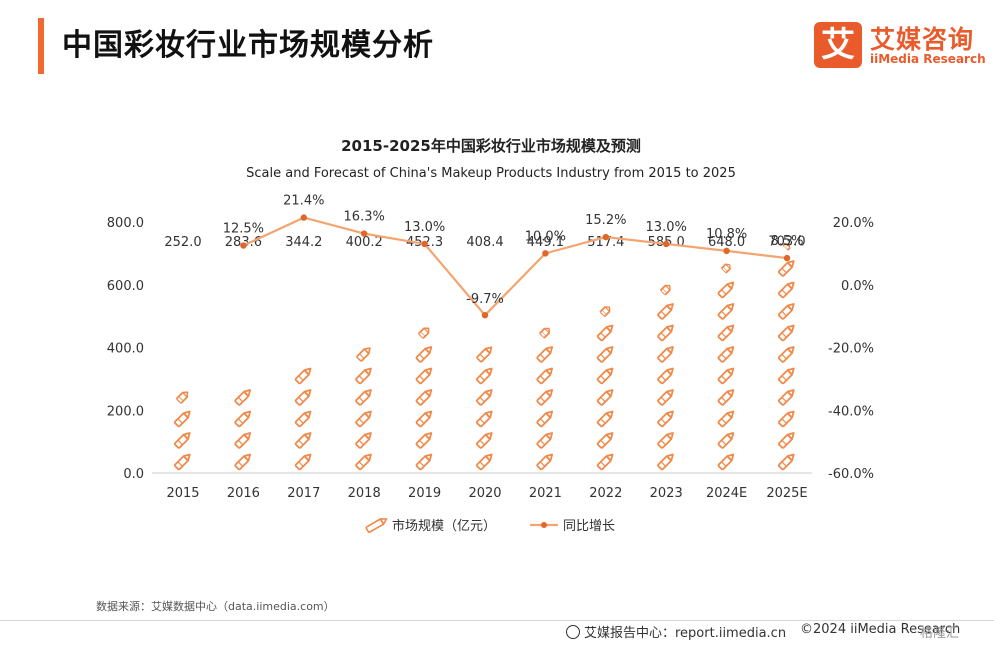 Image resolution: width=994 pixels, height=645 pixels. What do you see at coordinates (125, 223) in the screenshot?
I see `left-axis-tick-label: 800.0` at bounding box center [125, 223].